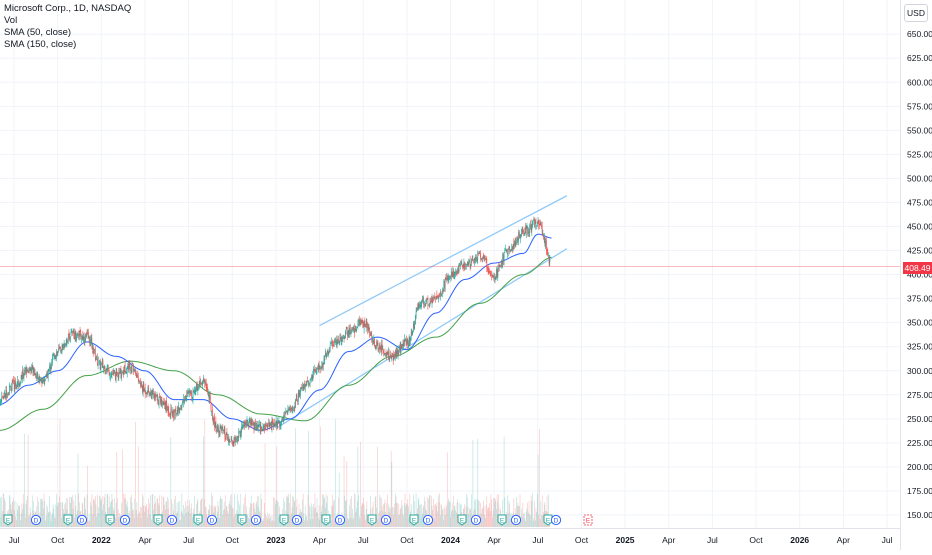 Image resolution: width=932 pixels, height=555 pixels. Describe the element at coordinates (919, 58) in the screenshot. I see `price-tick-label: 625.00` at that location.